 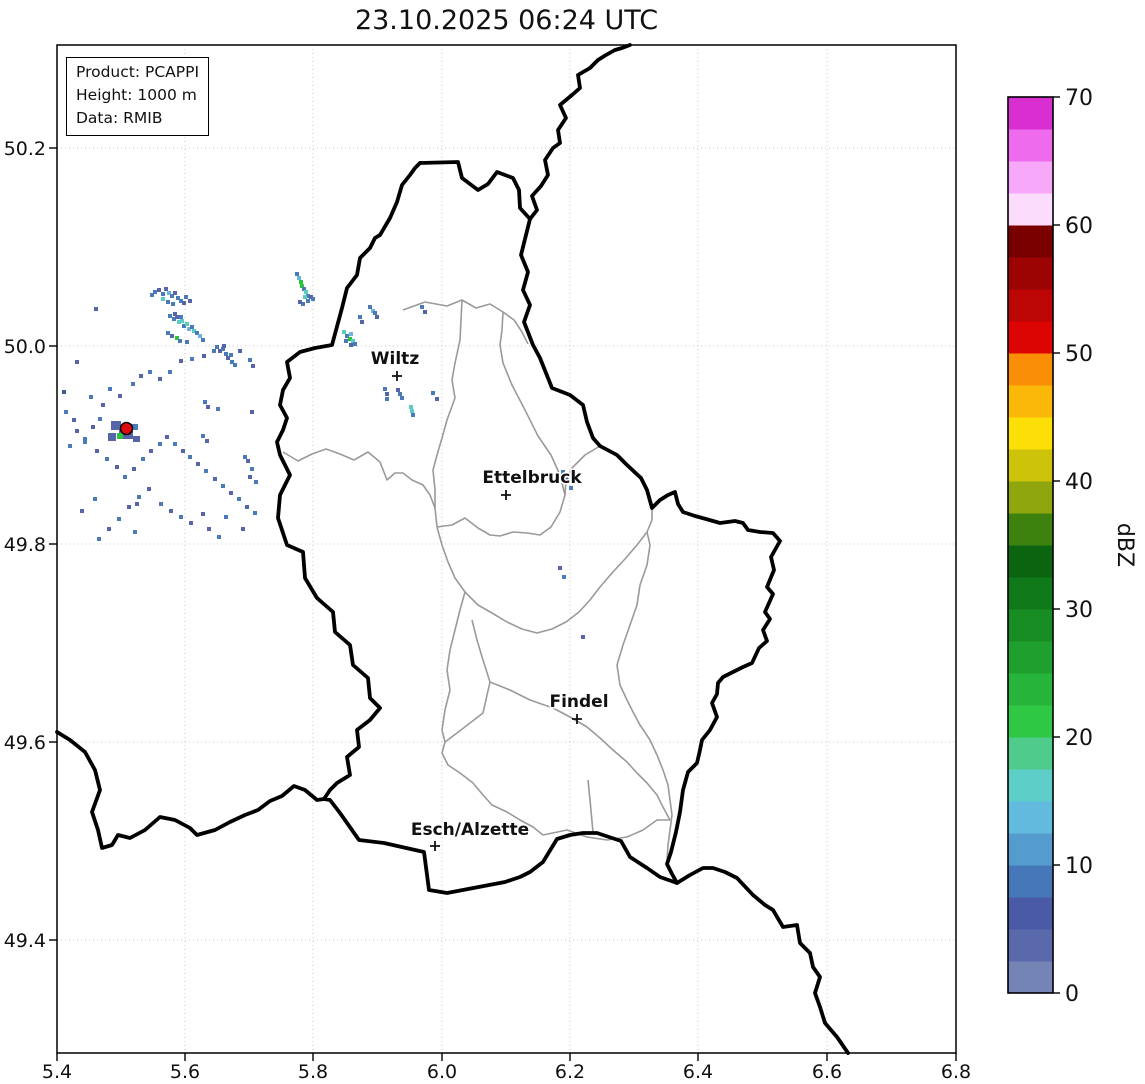 What do you see at coordinates (1072, 994) in the screenshot?
I see `colorbar-tick-label: 0` at bounding box center [1072, 994].